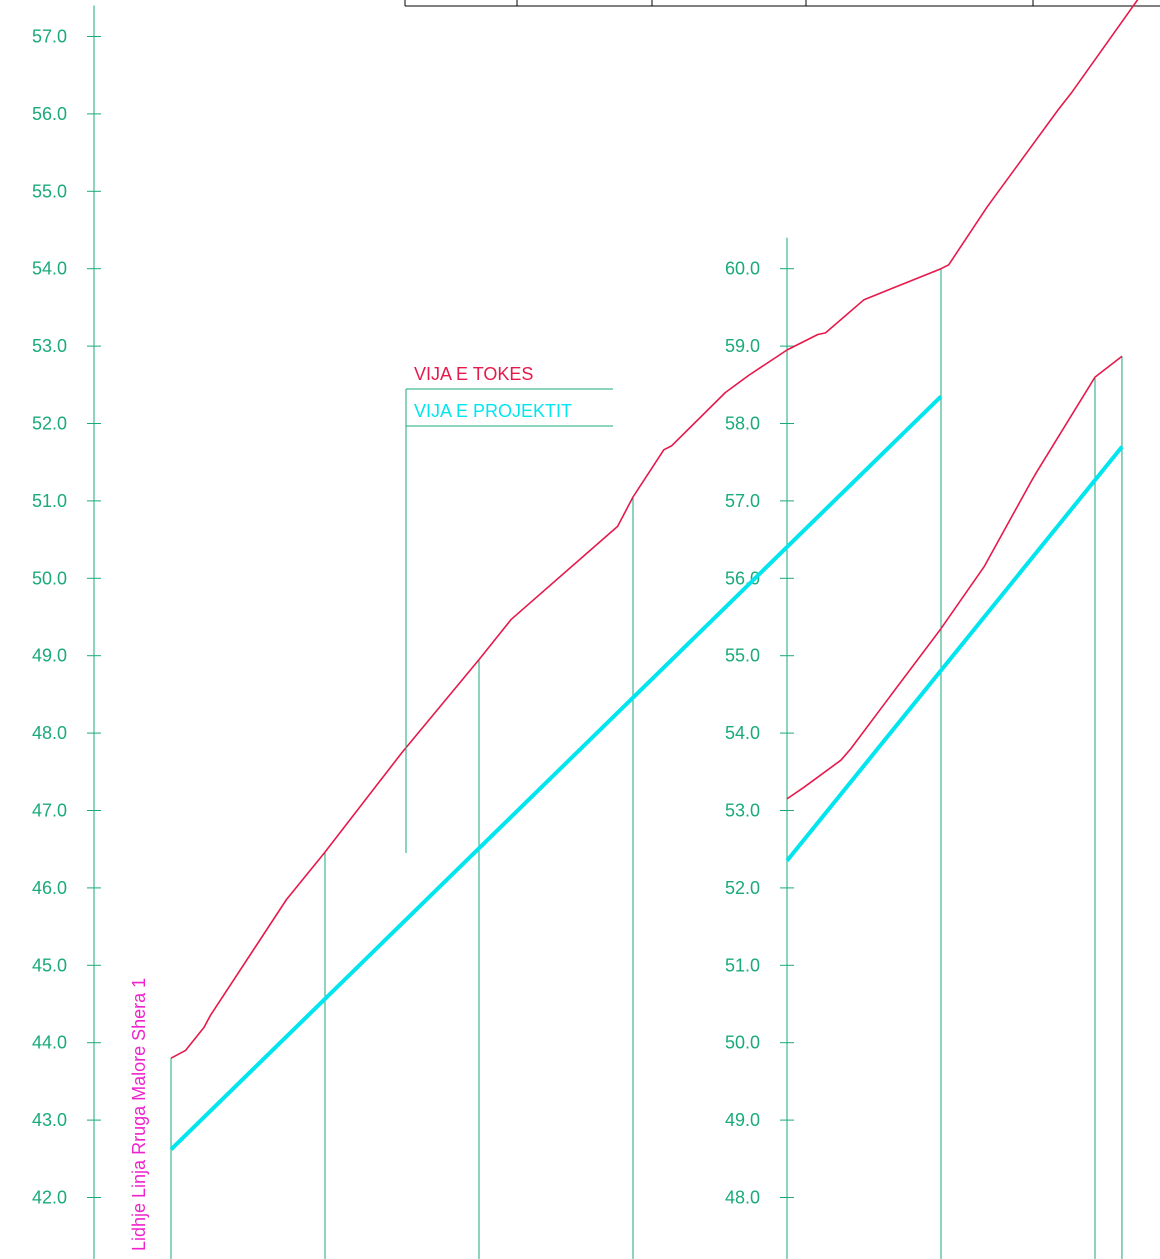 The width and height of the screenshot is (1160, 1259). I want to click on legend-entry-tokes: VIJA E TOKES, so click(473, 374).